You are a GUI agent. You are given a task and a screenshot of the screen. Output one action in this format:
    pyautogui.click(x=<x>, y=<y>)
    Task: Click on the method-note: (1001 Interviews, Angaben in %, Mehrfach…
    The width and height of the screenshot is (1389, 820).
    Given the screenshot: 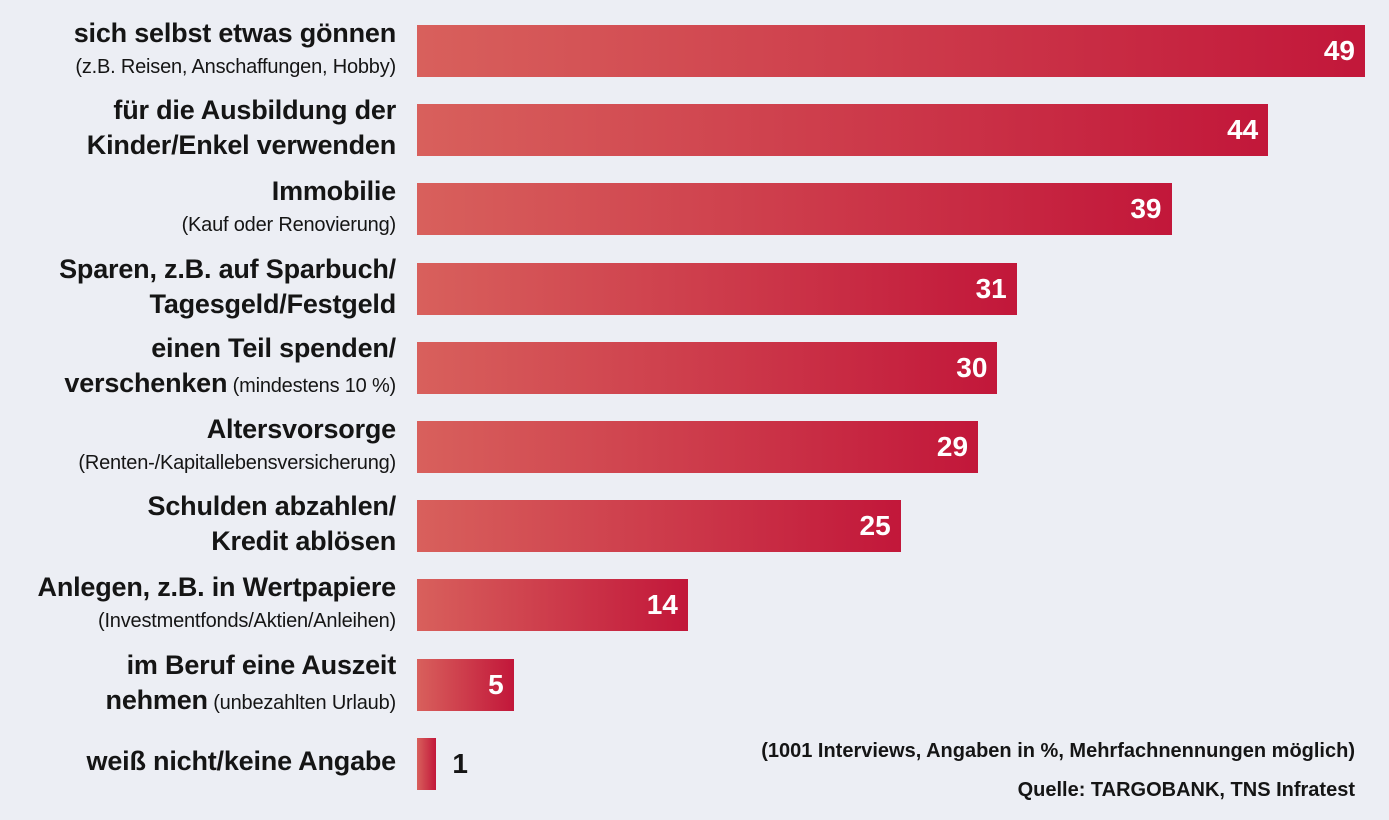 What is the action you would take?
    pyautogui.click(x=1058, y=751)
    